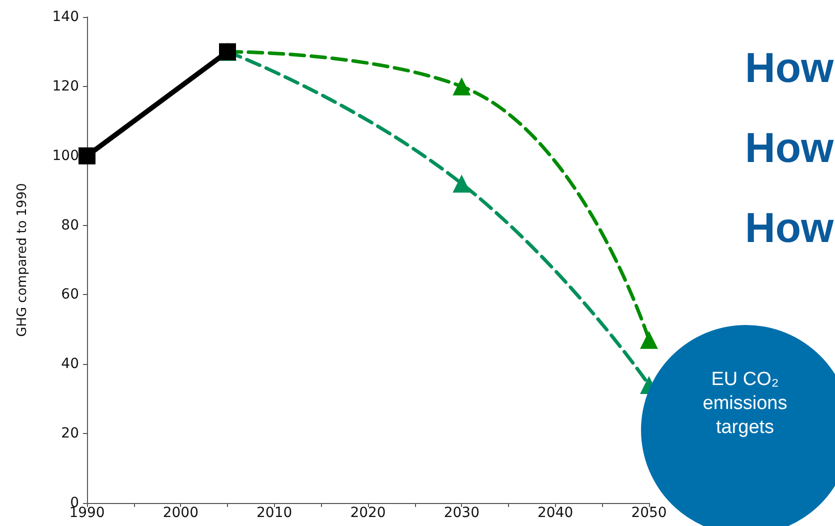 The image size is (835, 526). Describe the element at coordinates (274, 513) in the screenshot. I see `x-tick-label: 2010` at that location.